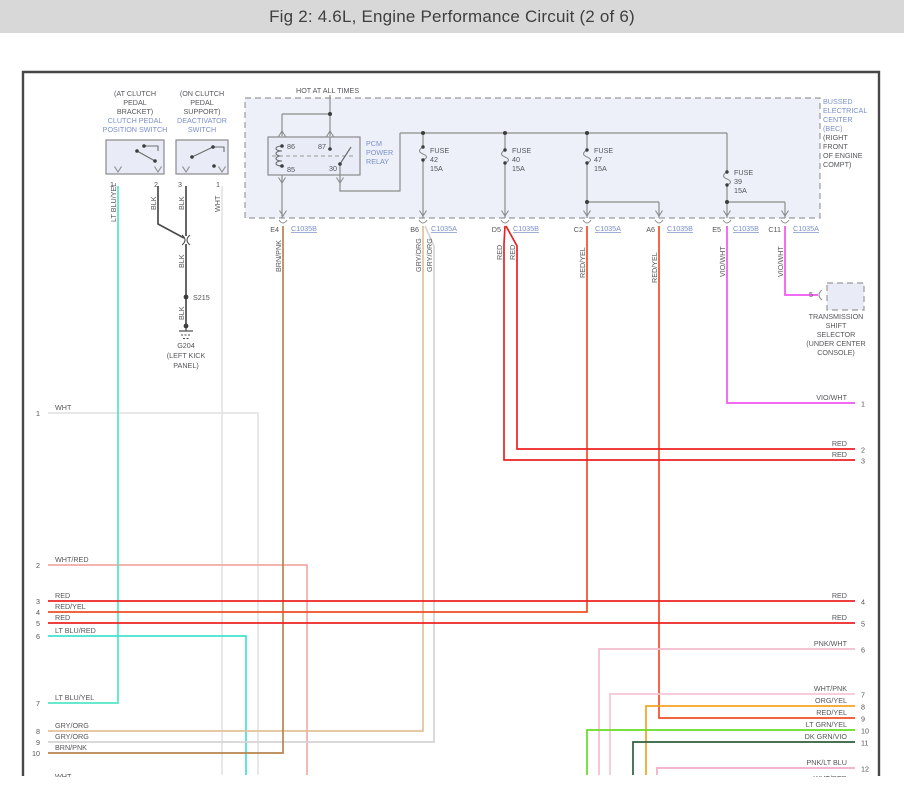 The height and width of the screenshot is (800, 904). I want to click on right-edge-number: 6, so click(863, 650).